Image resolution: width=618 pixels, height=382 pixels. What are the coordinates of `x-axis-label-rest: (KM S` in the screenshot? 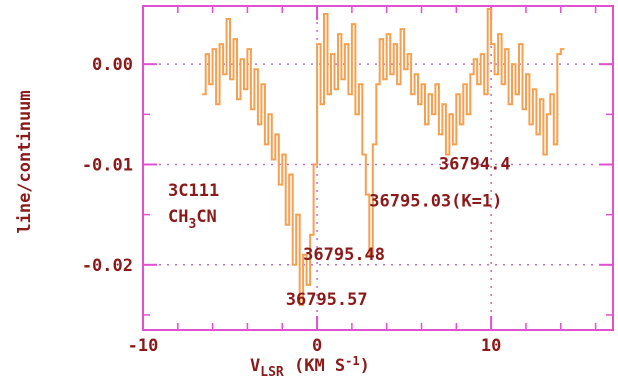 It's located at (314, 366).